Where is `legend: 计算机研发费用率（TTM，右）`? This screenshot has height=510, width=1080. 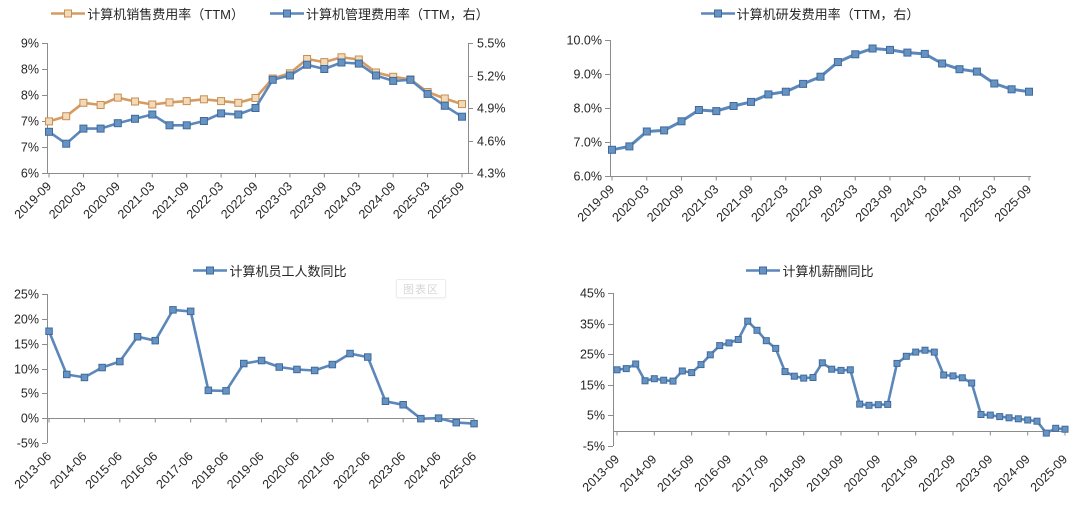
legend: 计算机研发费用率（TTM，右） is located at coordinates (810, 13).